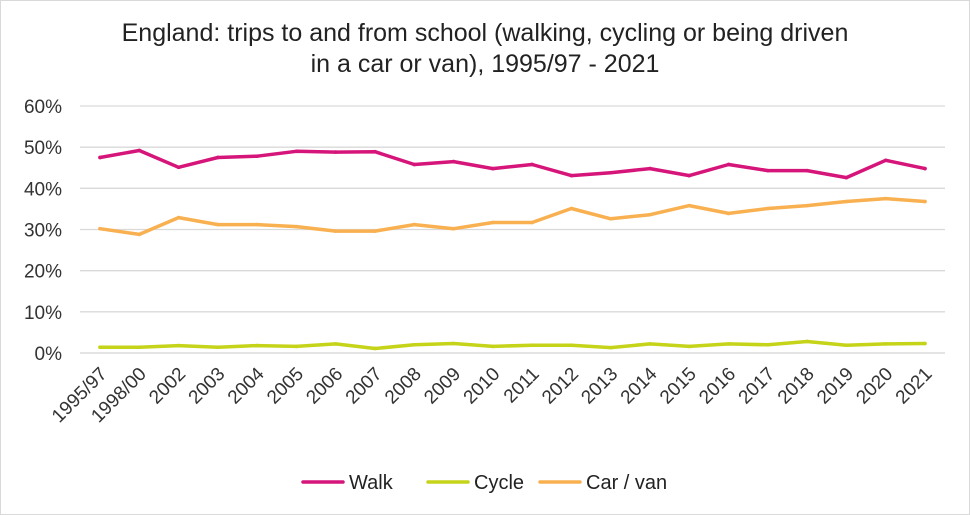 The height and width of the screenshot is (515, 970). I want to click on series-line-cycle, so click(512, 345).